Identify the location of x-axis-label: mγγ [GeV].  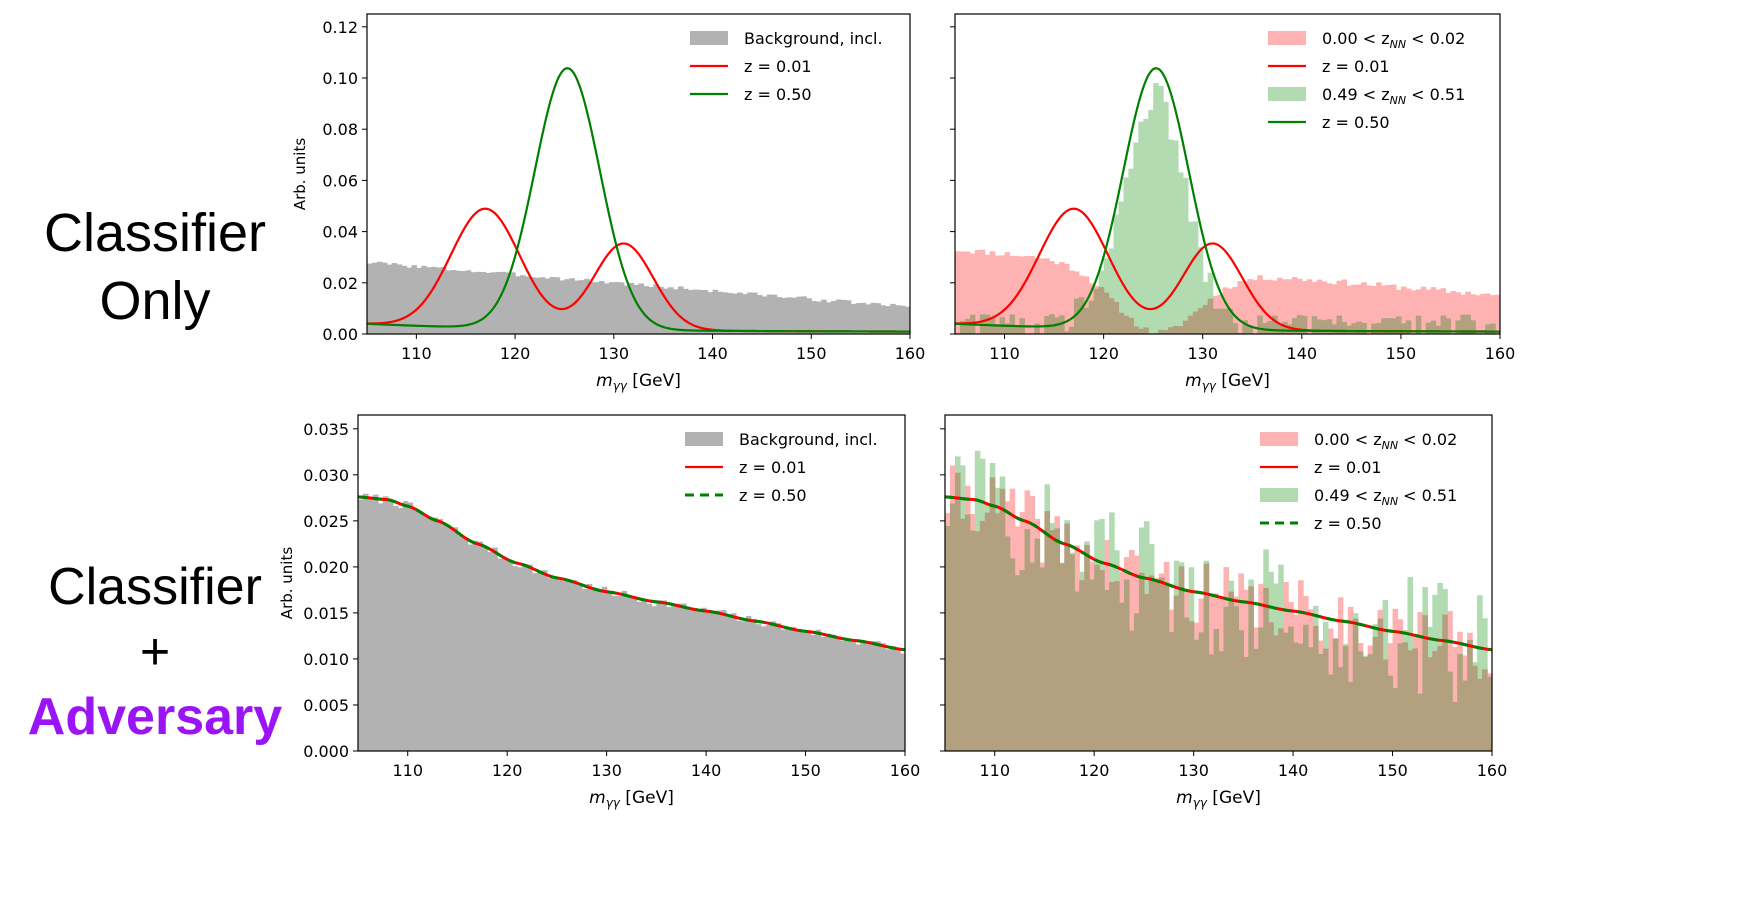
(1218, 799).